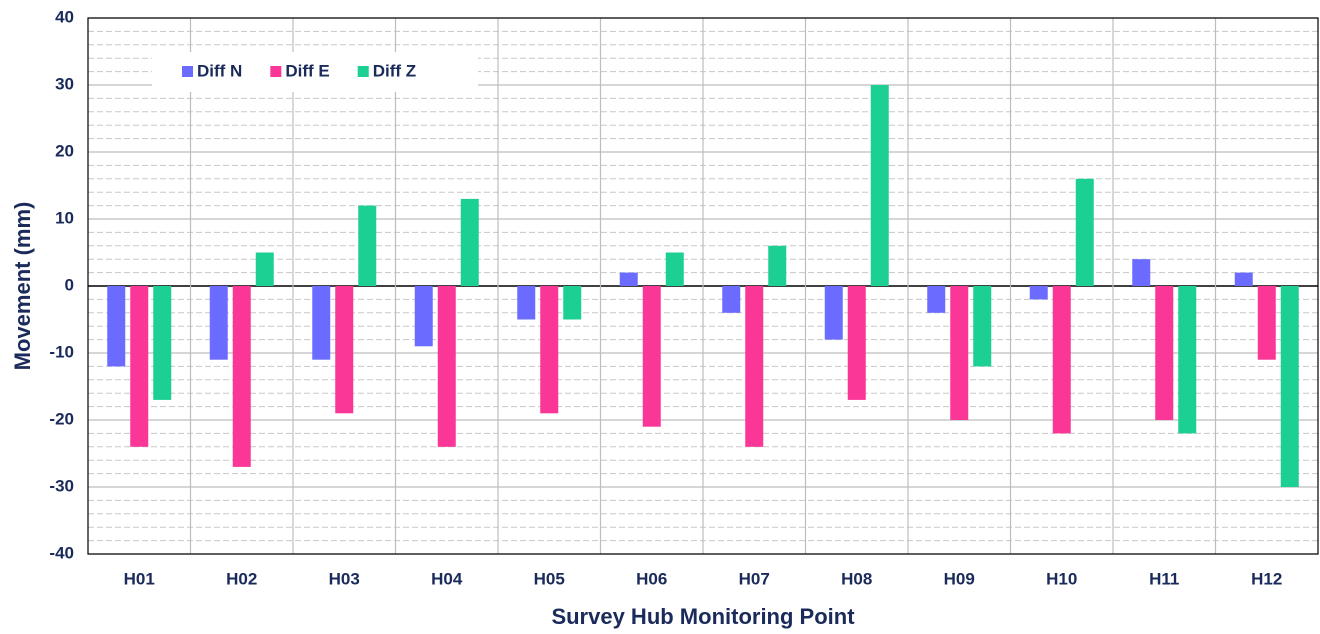  What do you see at coordinates (22, 286) in the screenshot?
I see `y-axis-title: Movement (mm)` at bounding box center [22, 286].